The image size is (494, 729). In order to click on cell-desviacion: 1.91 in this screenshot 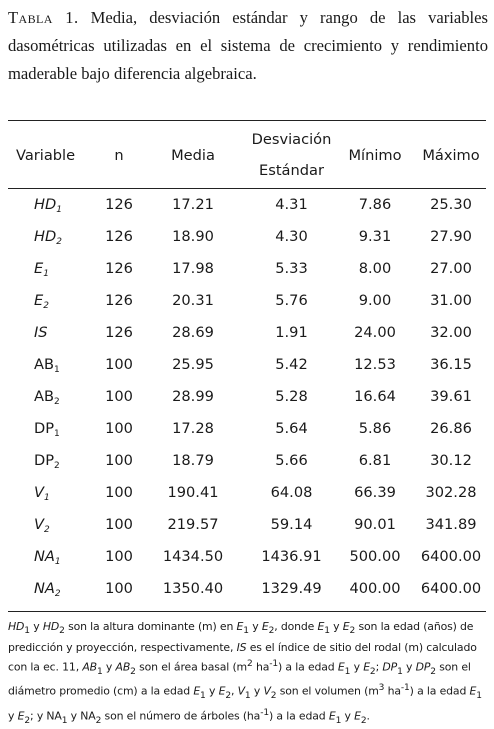, I will do `click(291, 332)`.